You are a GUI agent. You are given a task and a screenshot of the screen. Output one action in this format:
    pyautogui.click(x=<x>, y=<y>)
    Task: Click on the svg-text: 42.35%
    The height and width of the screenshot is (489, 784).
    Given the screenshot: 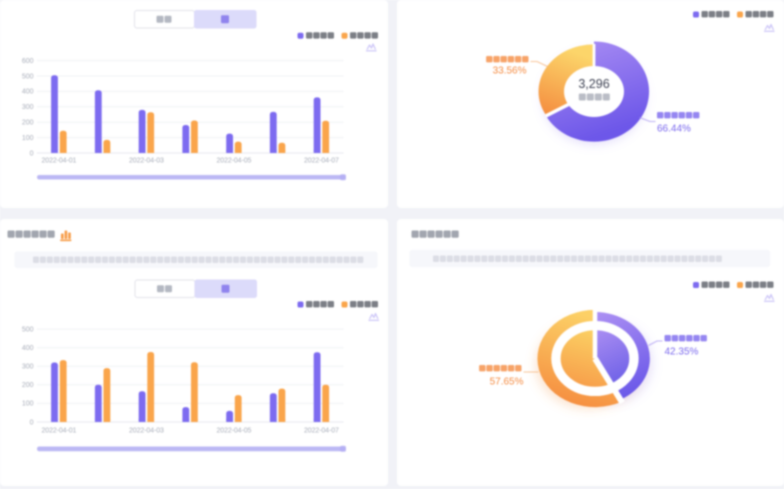 What is the action you would take?
    pyautogui.click(x=681, y=352)
    